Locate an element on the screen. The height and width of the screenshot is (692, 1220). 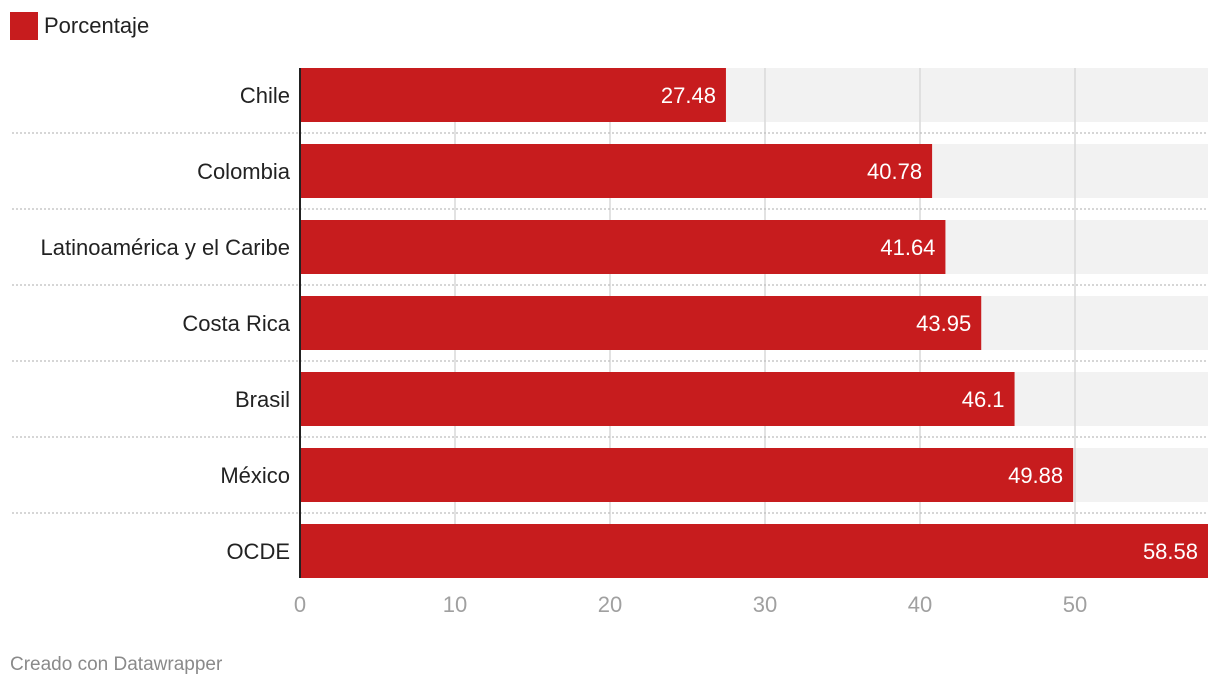
x-tick-label: 50 is located at coordinates (1075, 604).